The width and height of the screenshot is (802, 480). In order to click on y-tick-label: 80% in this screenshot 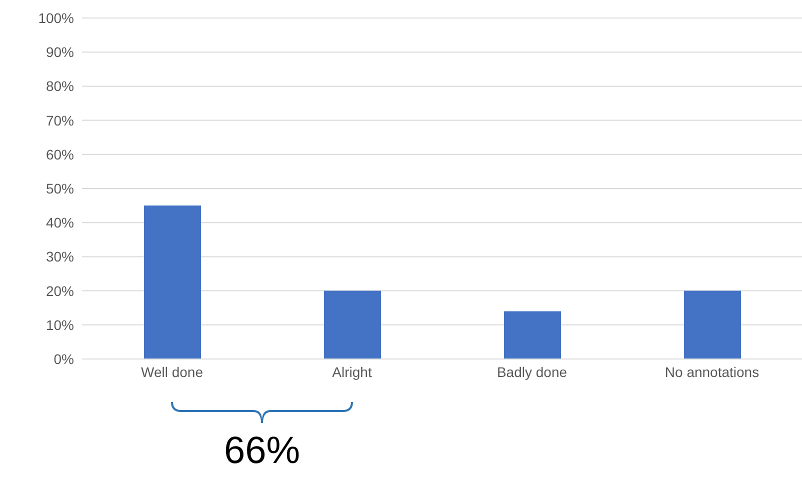, I will do `click(60, 86)`.